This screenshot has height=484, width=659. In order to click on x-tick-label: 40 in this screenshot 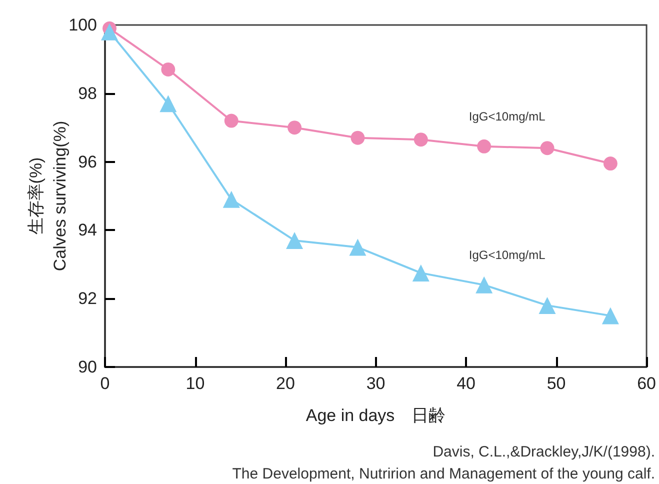, I will do `click(466, 383)`.